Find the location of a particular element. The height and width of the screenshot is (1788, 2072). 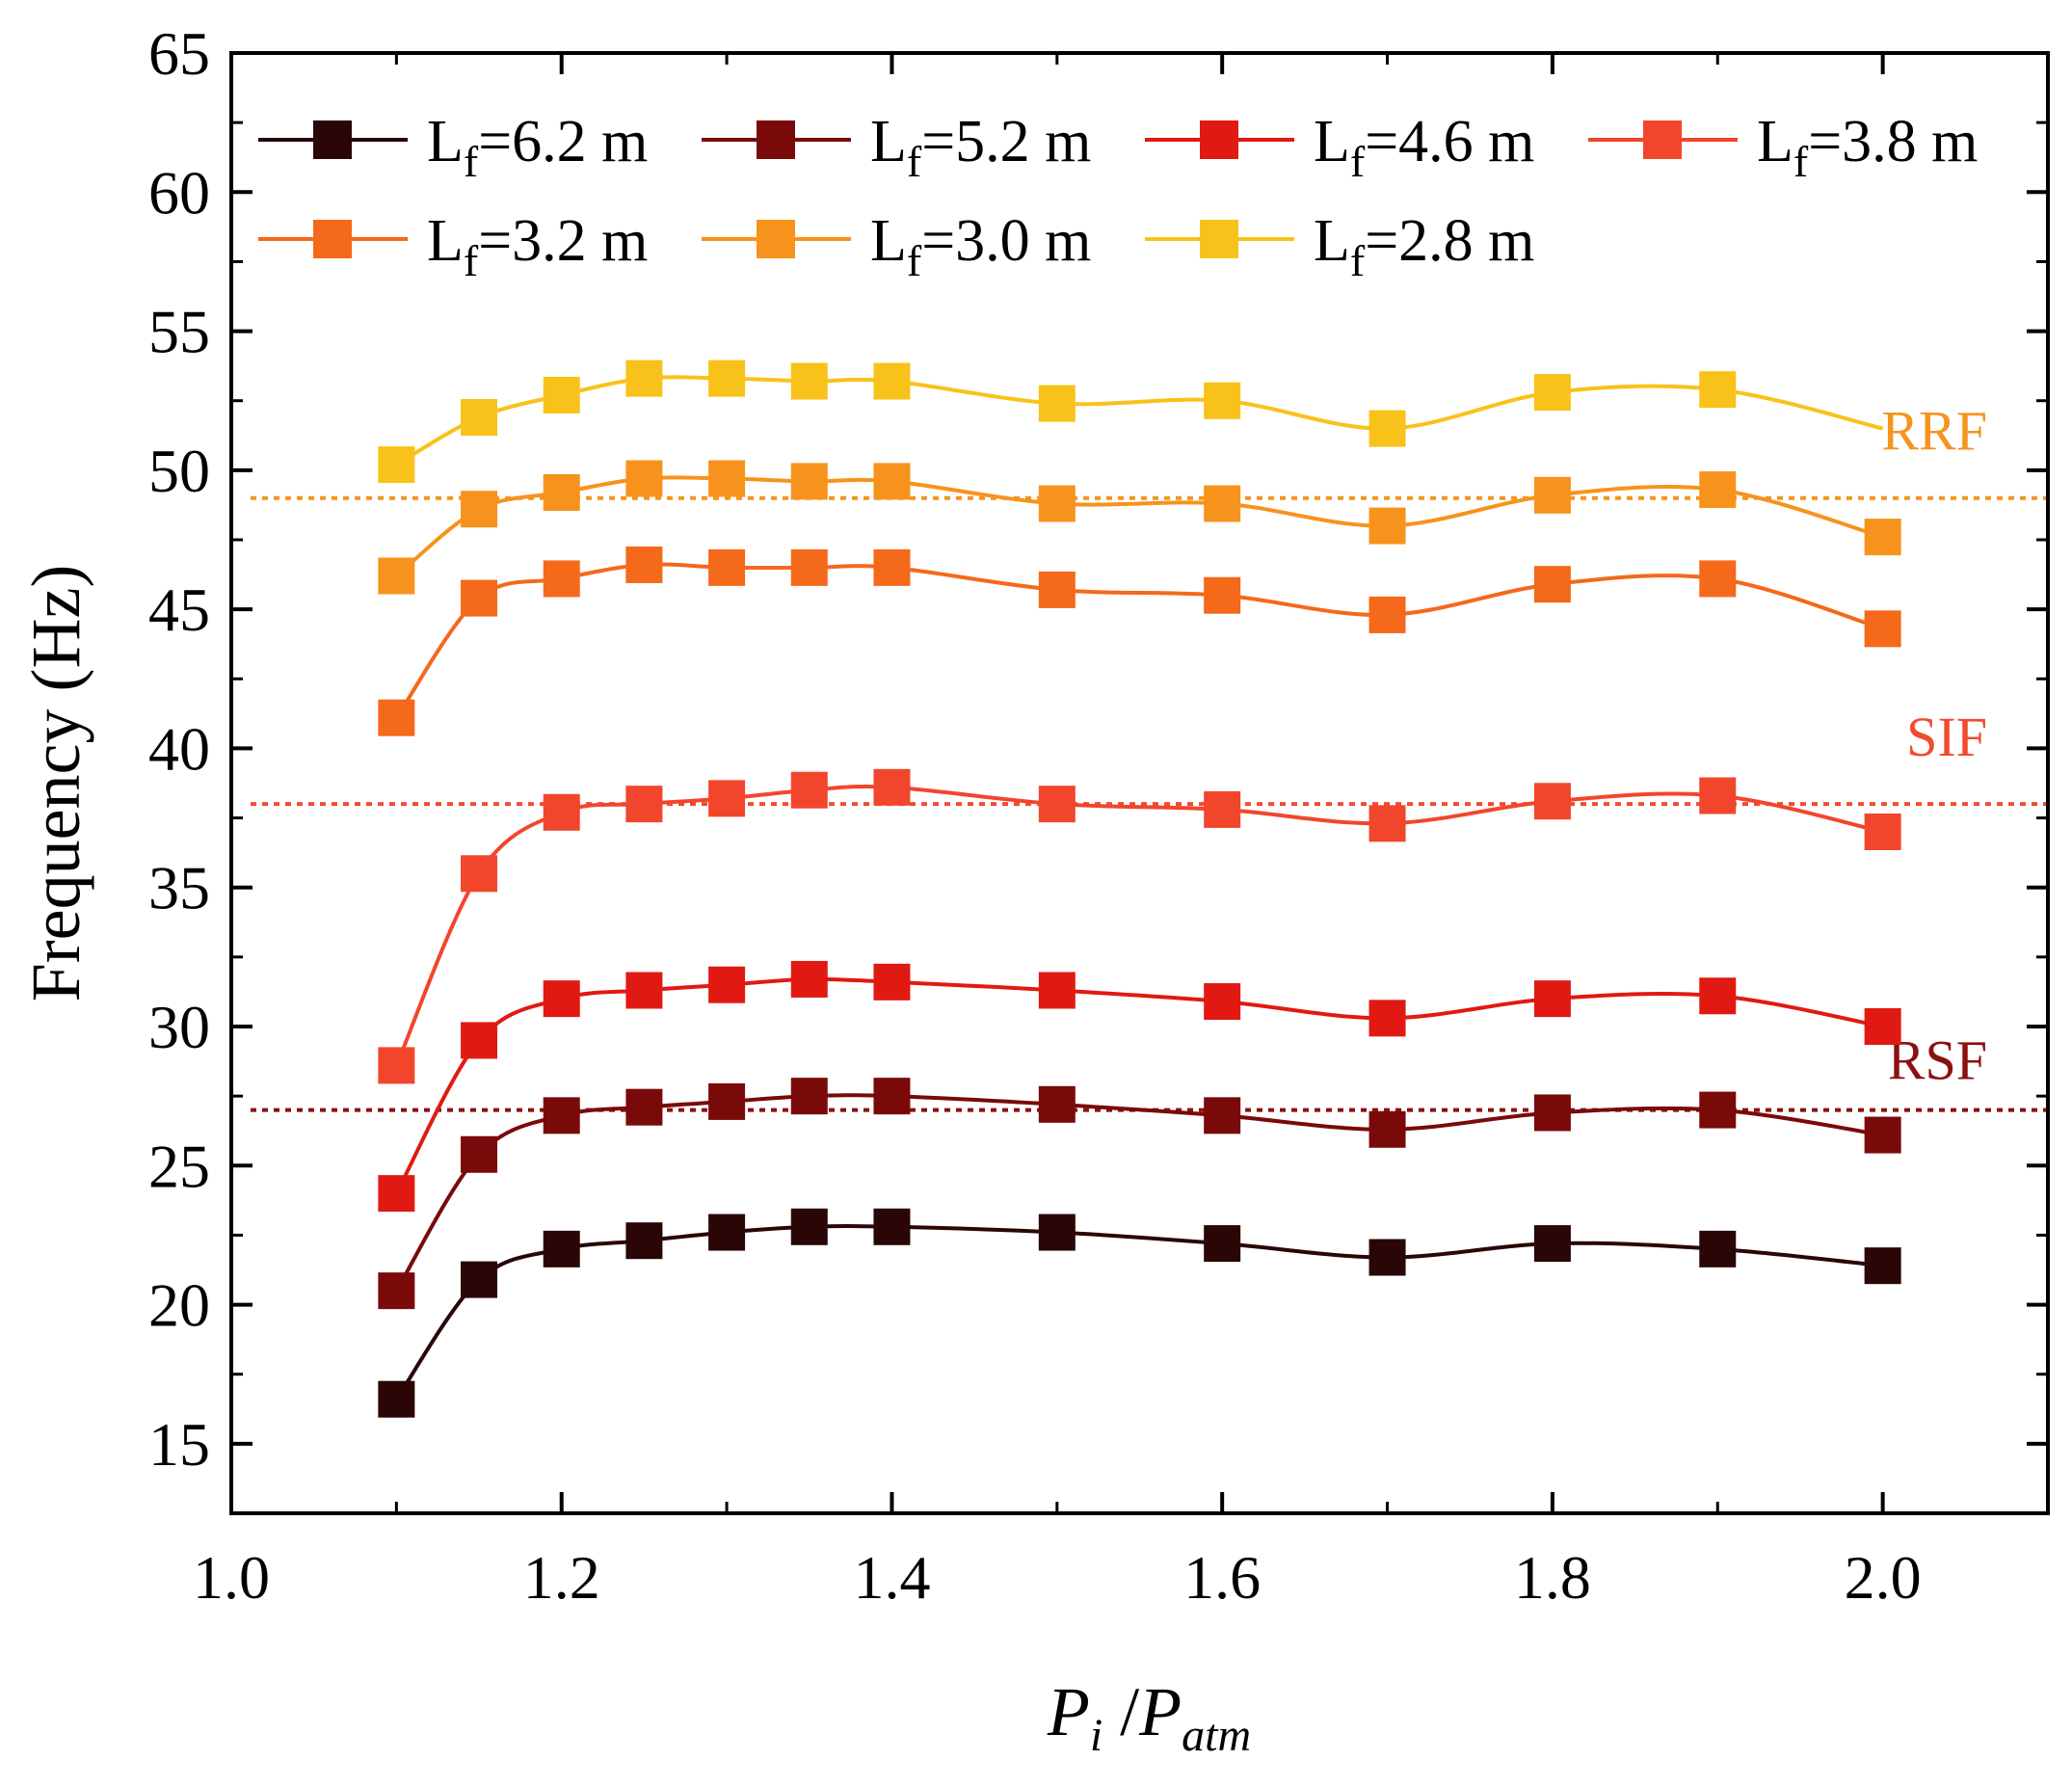

series-line is located at coordinates (1139, 421).